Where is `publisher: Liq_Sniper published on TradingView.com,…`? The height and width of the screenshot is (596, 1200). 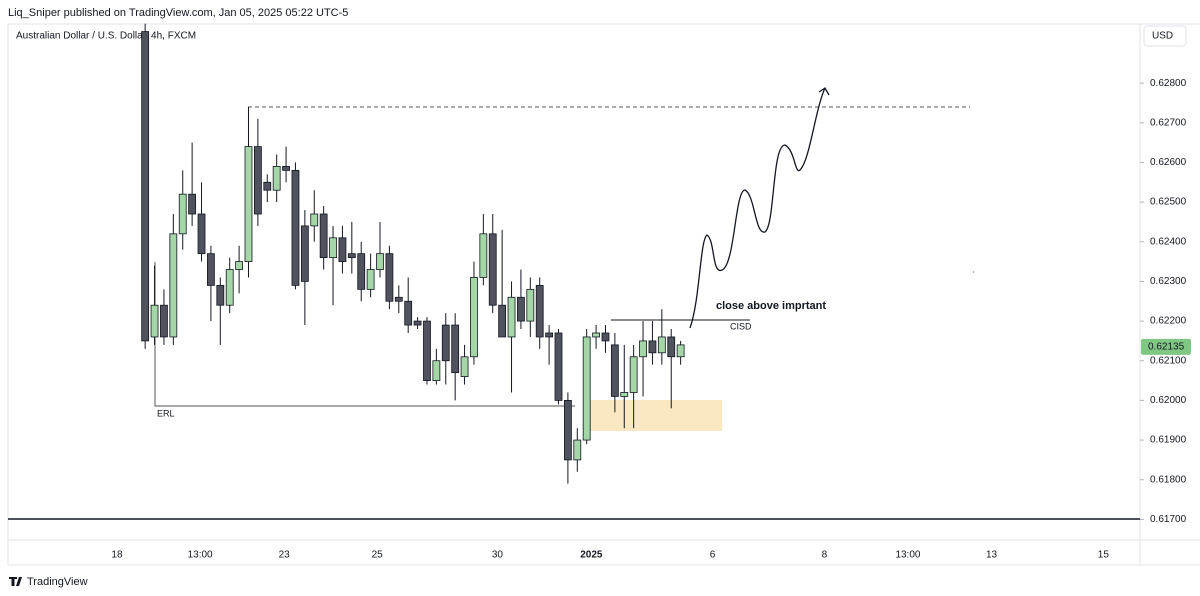 publisher: Liq_Sniper published on TradingView.com,… is located at coordinates (178, 13).